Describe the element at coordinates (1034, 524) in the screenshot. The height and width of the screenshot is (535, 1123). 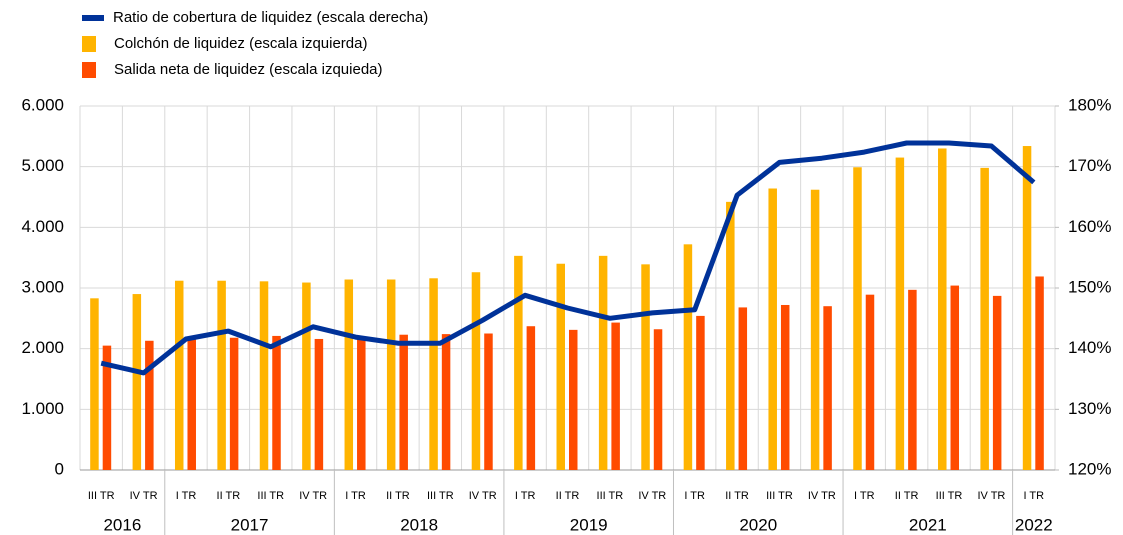
I see `x-group-label: 2022` at that location.